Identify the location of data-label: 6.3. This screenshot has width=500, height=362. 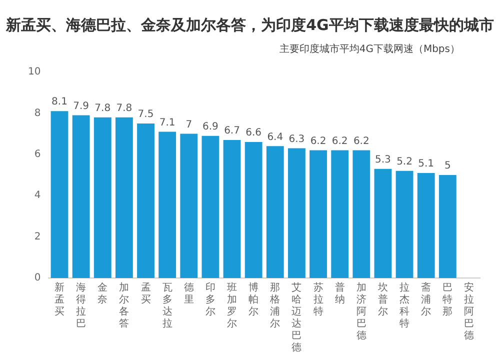
(296, 139).